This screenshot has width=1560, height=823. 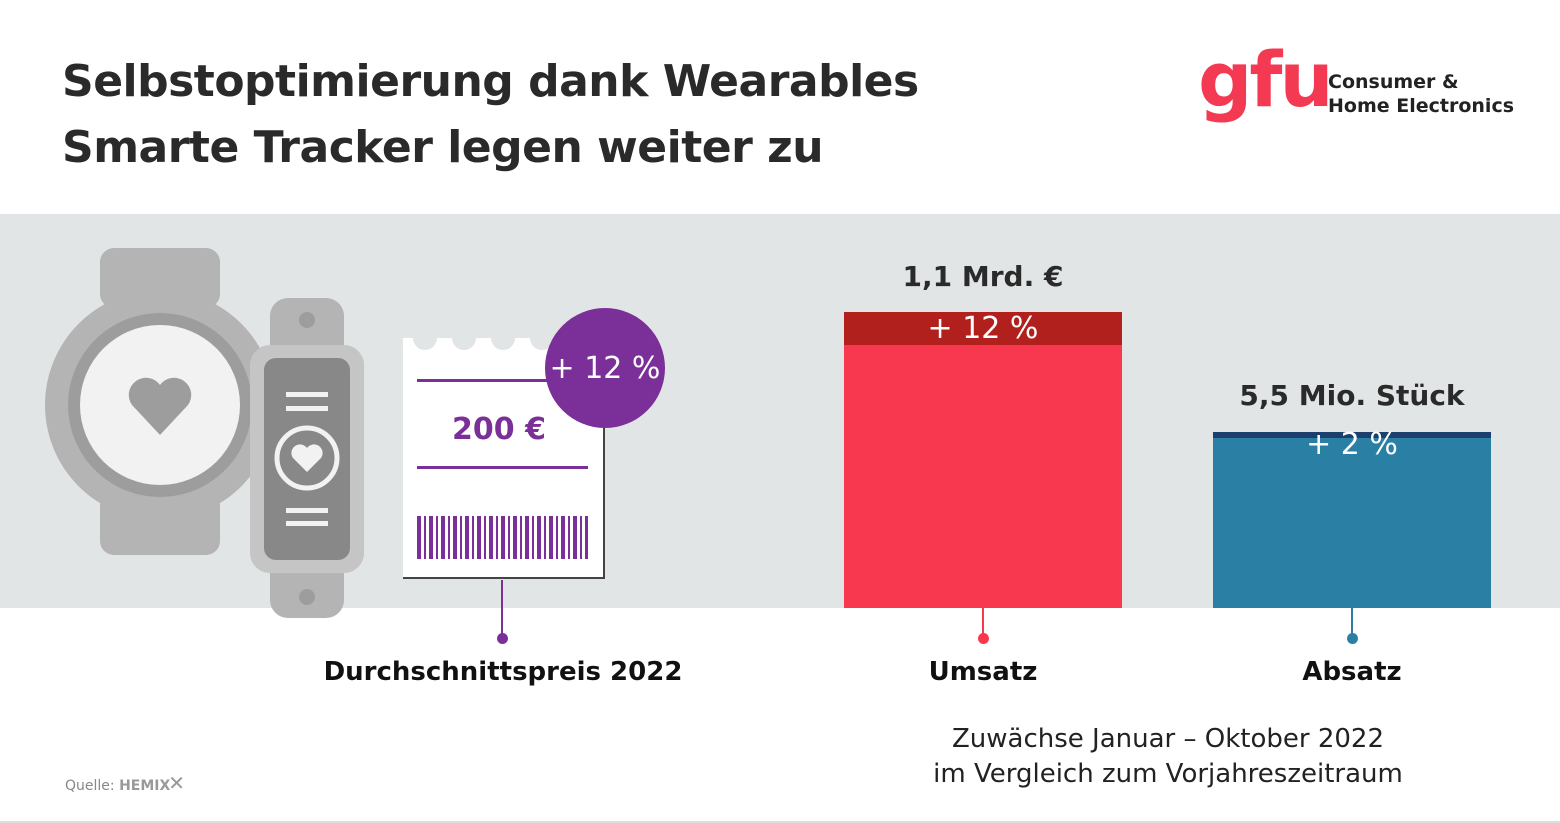 What do you see at coordinates (1421, 106) in the screenshot?
I see `logo-line-2: Home Electronics` at bounding box center [1421, 106].